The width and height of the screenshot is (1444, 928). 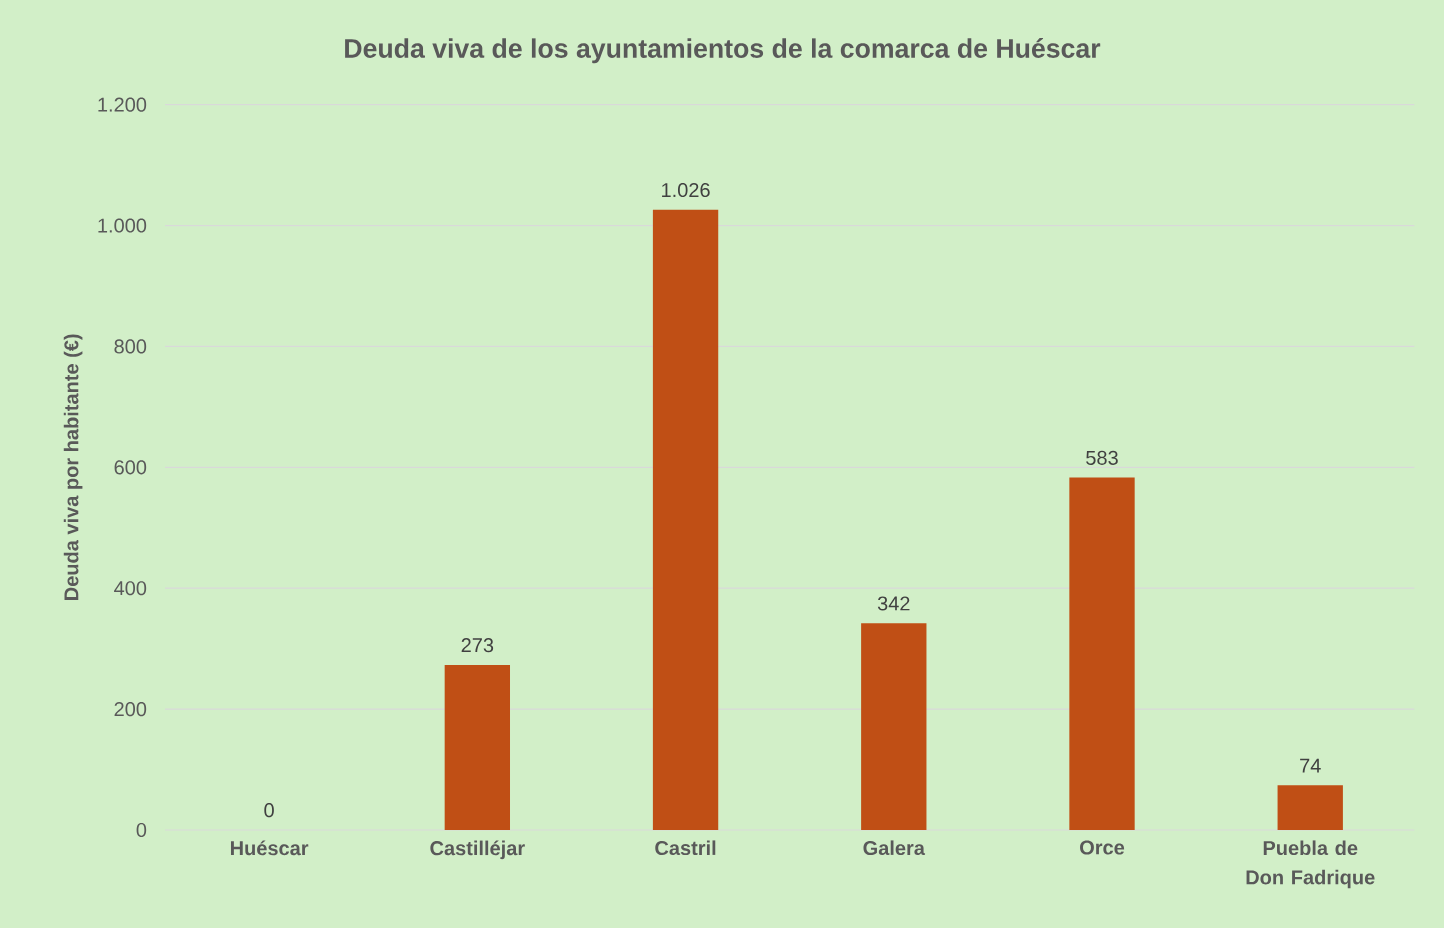 I want to click on y-tick-label: 600, so click(x=130, y=467).